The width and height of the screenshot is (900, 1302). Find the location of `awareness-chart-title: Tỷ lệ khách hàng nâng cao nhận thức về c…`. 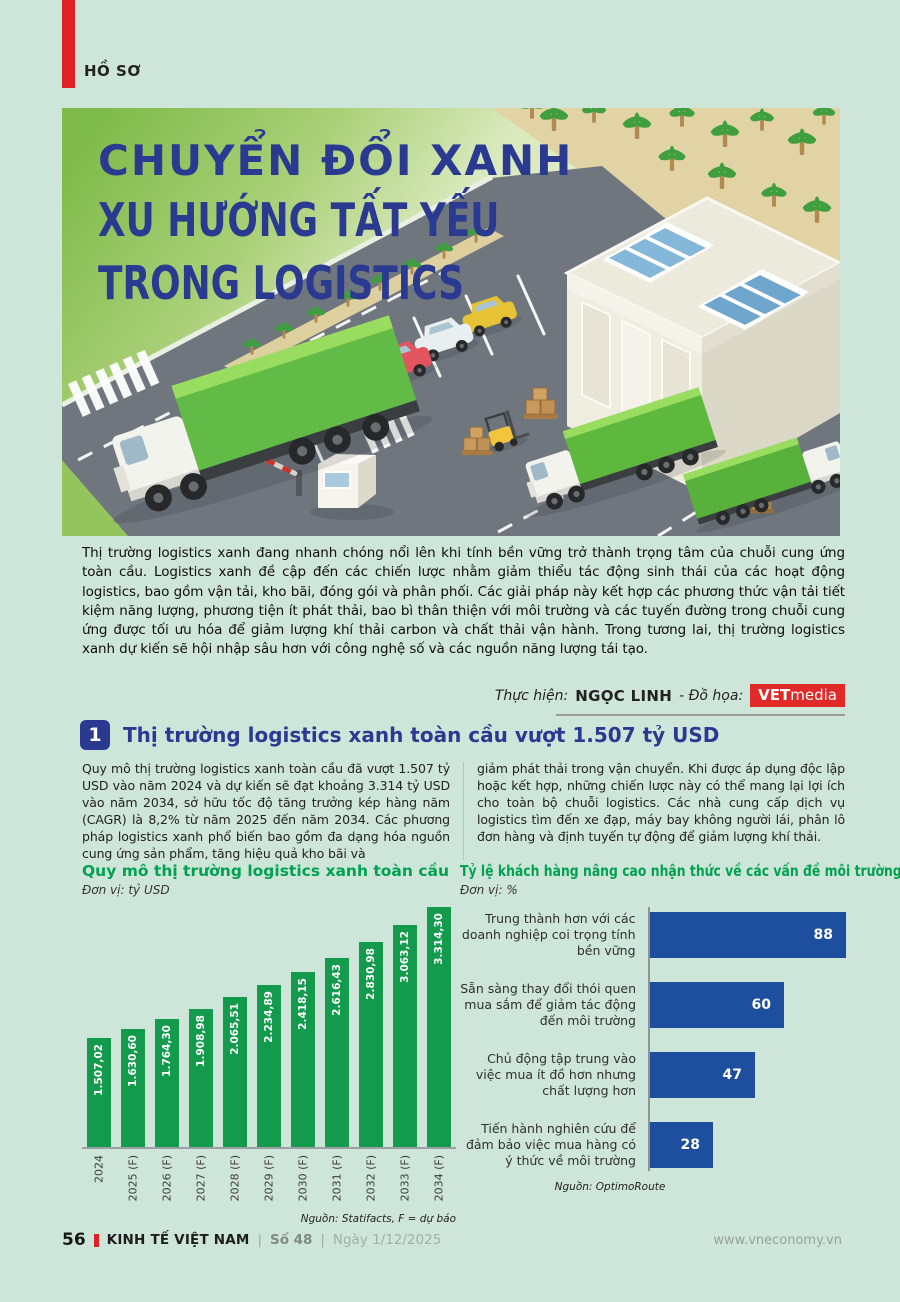

awareness-chart-title: Tỷ lệ khách hàng nâng cao nhận thức về c… is located at coordinates (680, 871).